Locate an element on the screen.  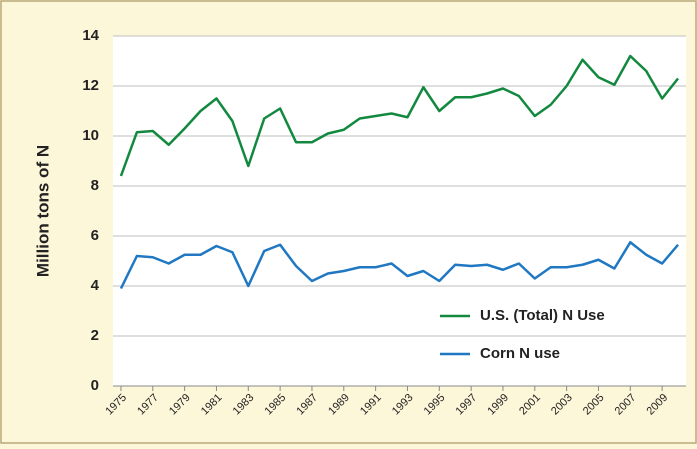
y-tick-label: 10 is located at coordinates (90, 135).